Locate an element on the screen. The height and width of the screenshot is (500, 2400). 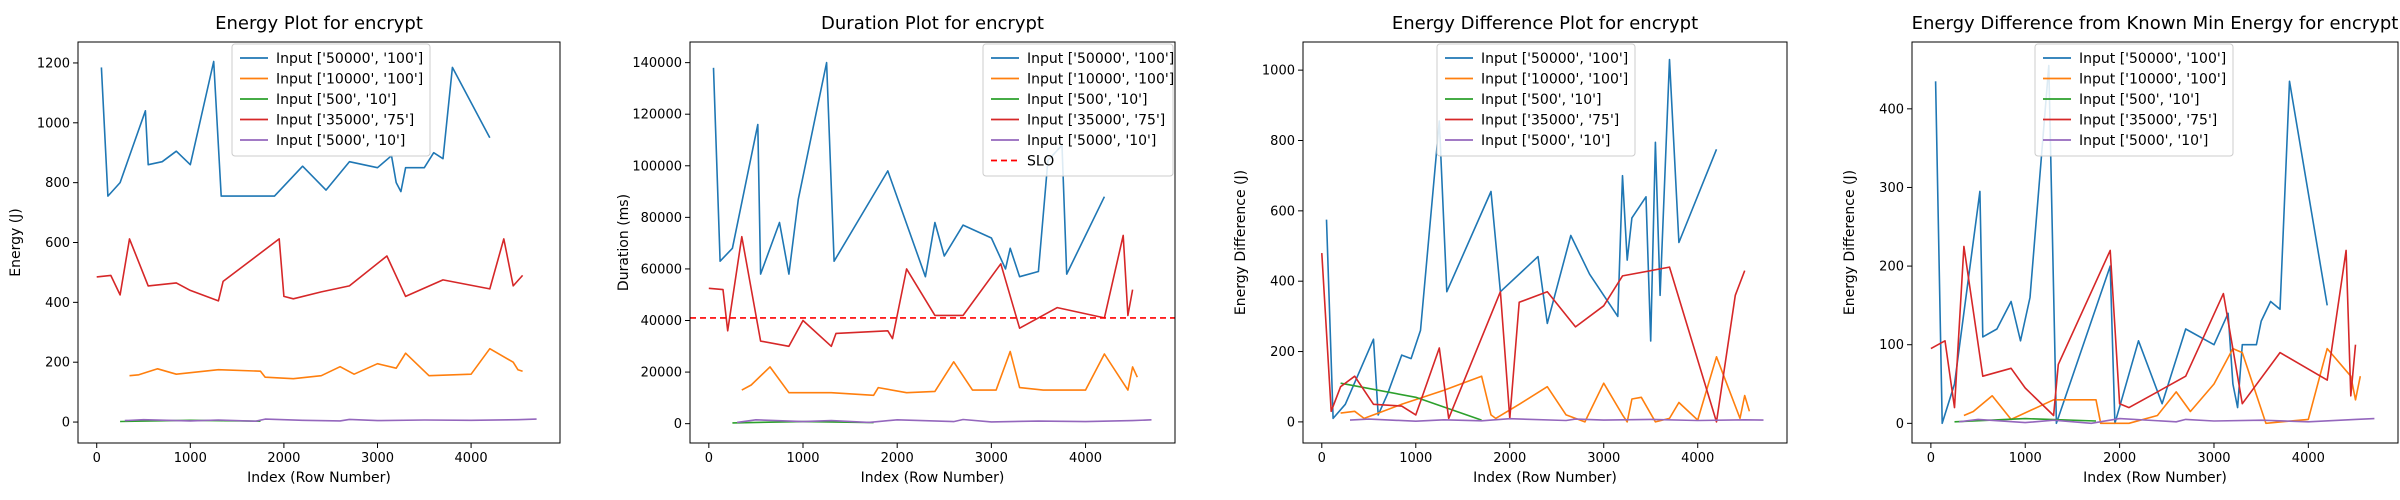
chart-title: Duration Plot for encrypt is located at coordinates (932, 23).